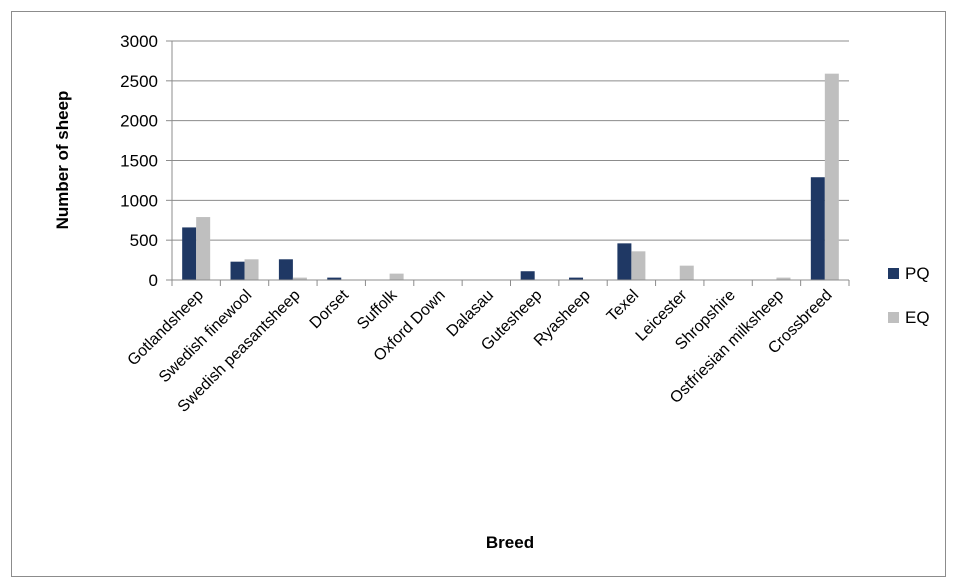  What do you see at coordinates (893, 317) in the screenshot?
I see `legend-swatch-eq` at bounding box center [893, 317].